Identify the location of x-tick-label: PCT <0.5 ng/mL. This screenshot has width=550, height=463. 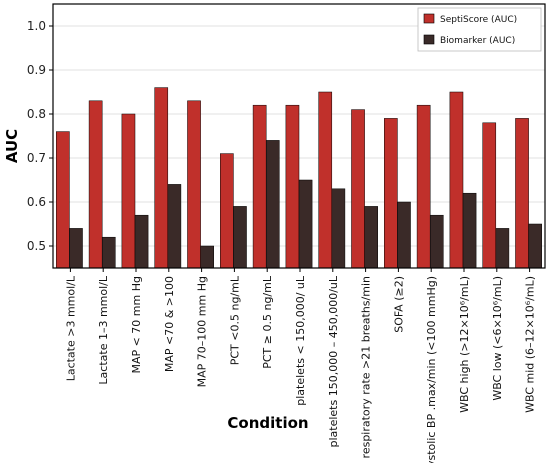
(234, 320).